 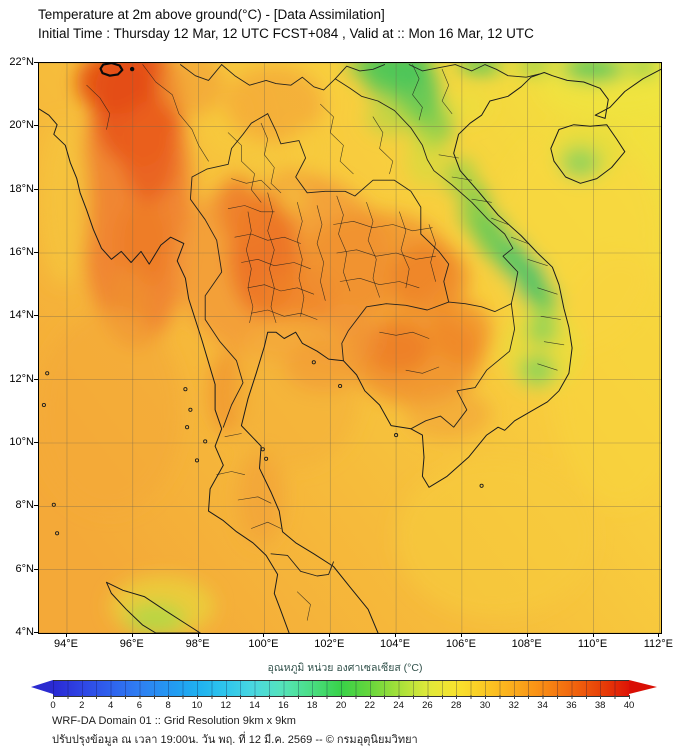 I want to click on colorbar-tick-label: 22, so click(x=370, y=705).